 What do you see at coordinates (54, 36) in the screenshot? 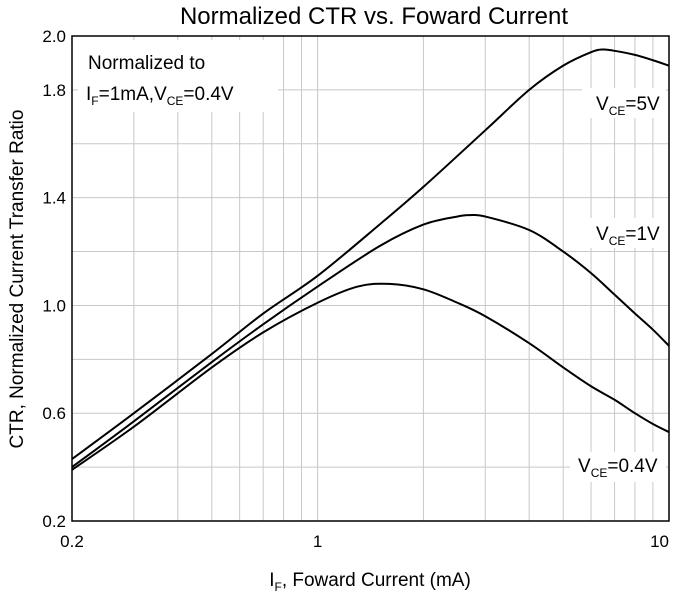
I see `y-tick-label: 2.0` at bounding box center [54, 36].